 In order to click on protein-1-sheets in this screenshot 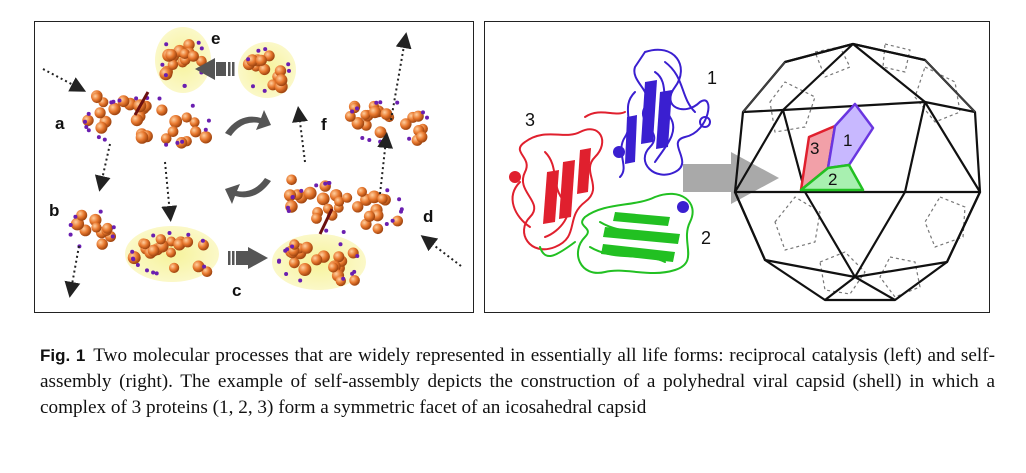, I will do `click(662, 122)`.